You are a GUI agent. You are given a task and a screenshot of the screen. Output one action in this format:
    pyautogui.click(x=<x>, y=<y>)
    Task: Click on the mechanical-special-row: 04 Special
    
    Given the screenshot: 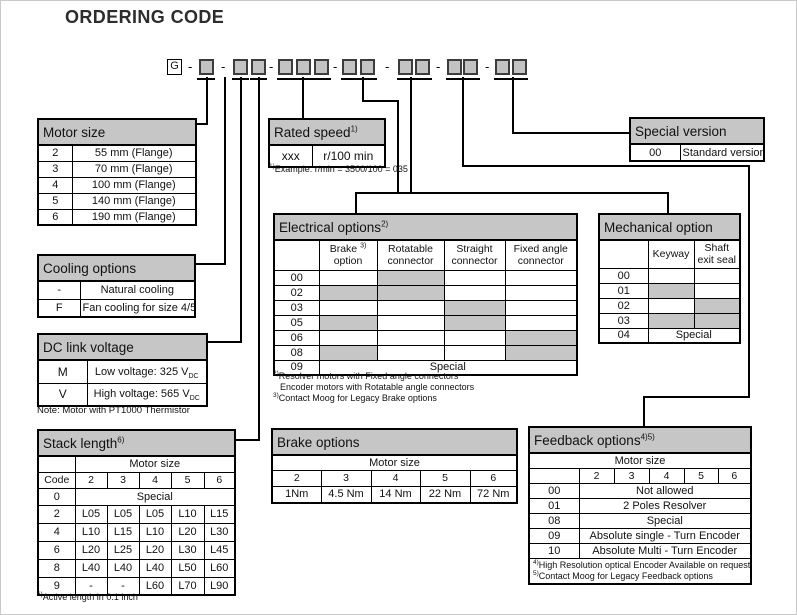 What is the action you would take?
    pyautogui.click(x=669, y=335)
    